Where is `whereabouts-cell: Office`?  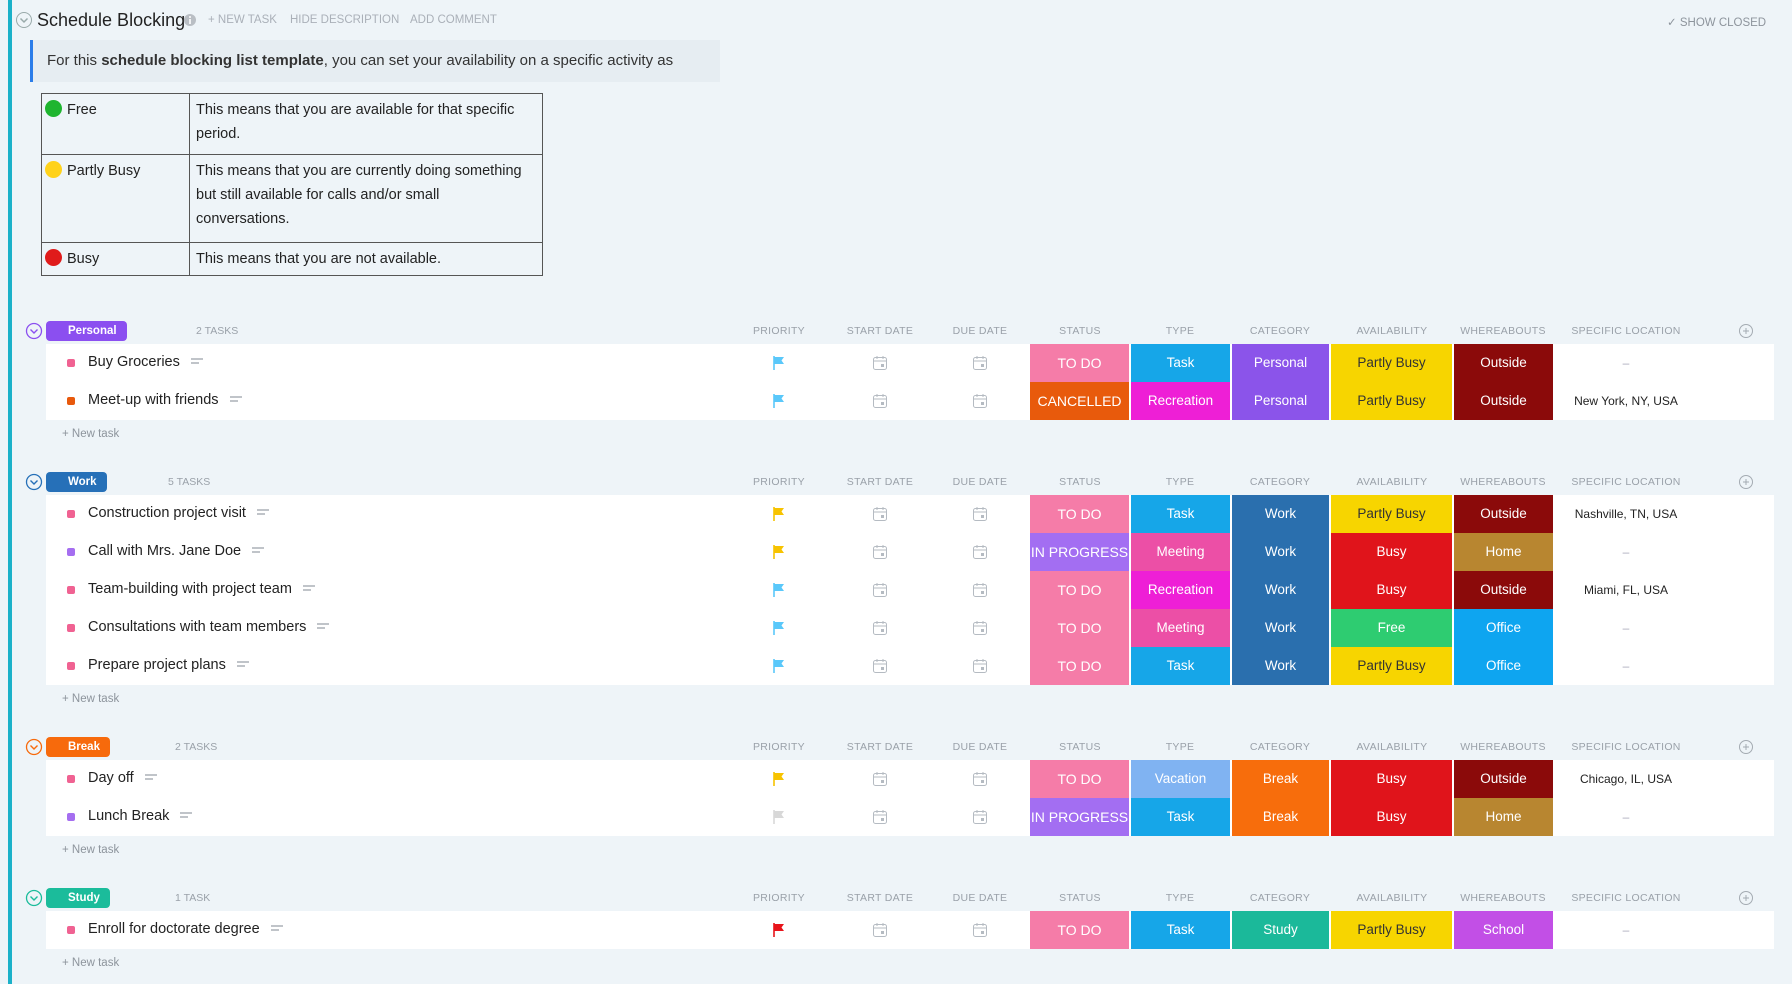
whereabouts-cell: Office is located at coordinates (1503, 666).